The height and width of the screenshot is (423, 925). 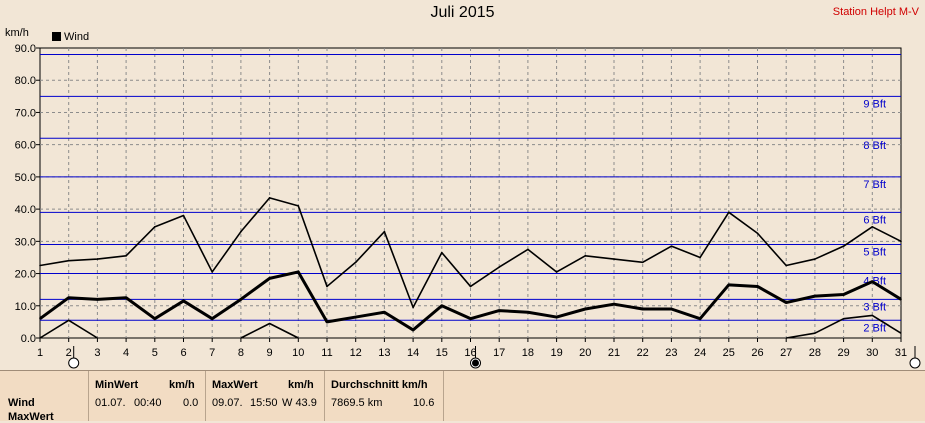 I want to click on legend-swatch, so click(x=56, y=36).